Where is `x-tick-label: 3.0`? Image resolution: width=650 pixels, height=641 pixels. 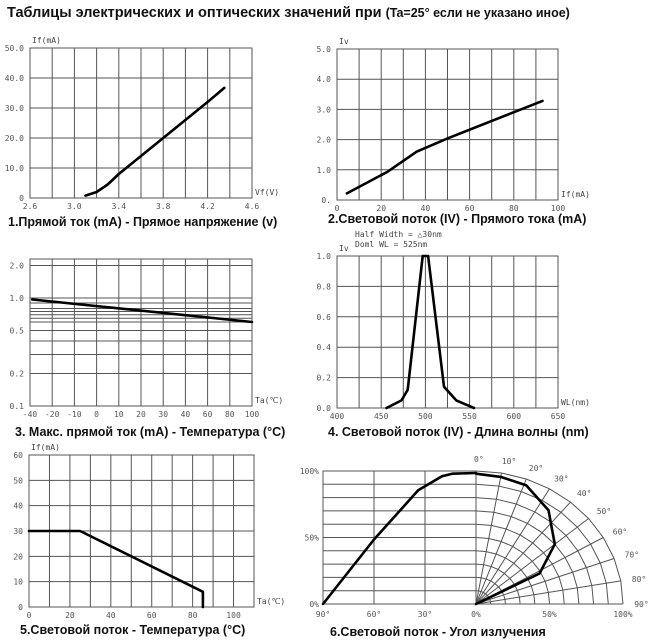 x-tick-label: 3.0 is located at coordinates (74, 206).